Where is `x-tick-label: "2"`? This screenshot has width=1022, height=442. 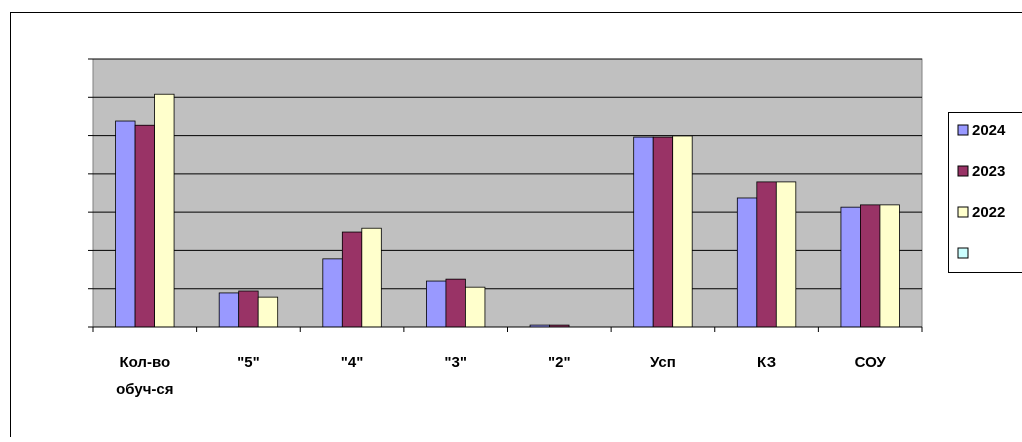 x-tick-label: "2" is located at coordinates (559, 362).